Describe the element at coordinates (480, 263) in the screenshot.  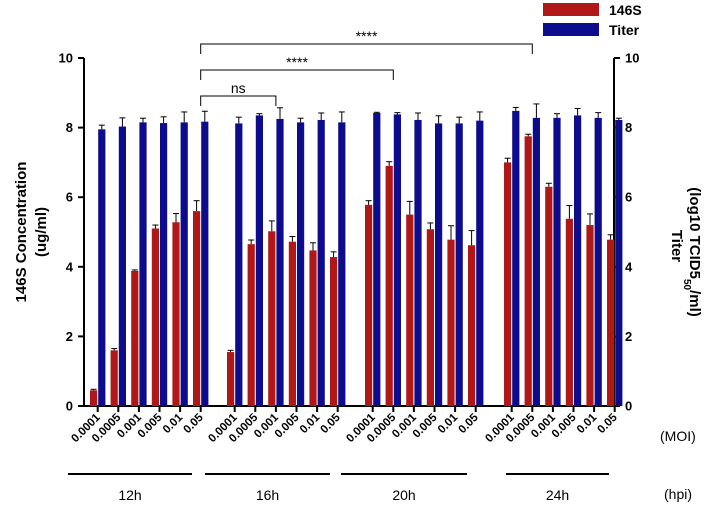
I see `bar-titer-20h-0.05` at that location.